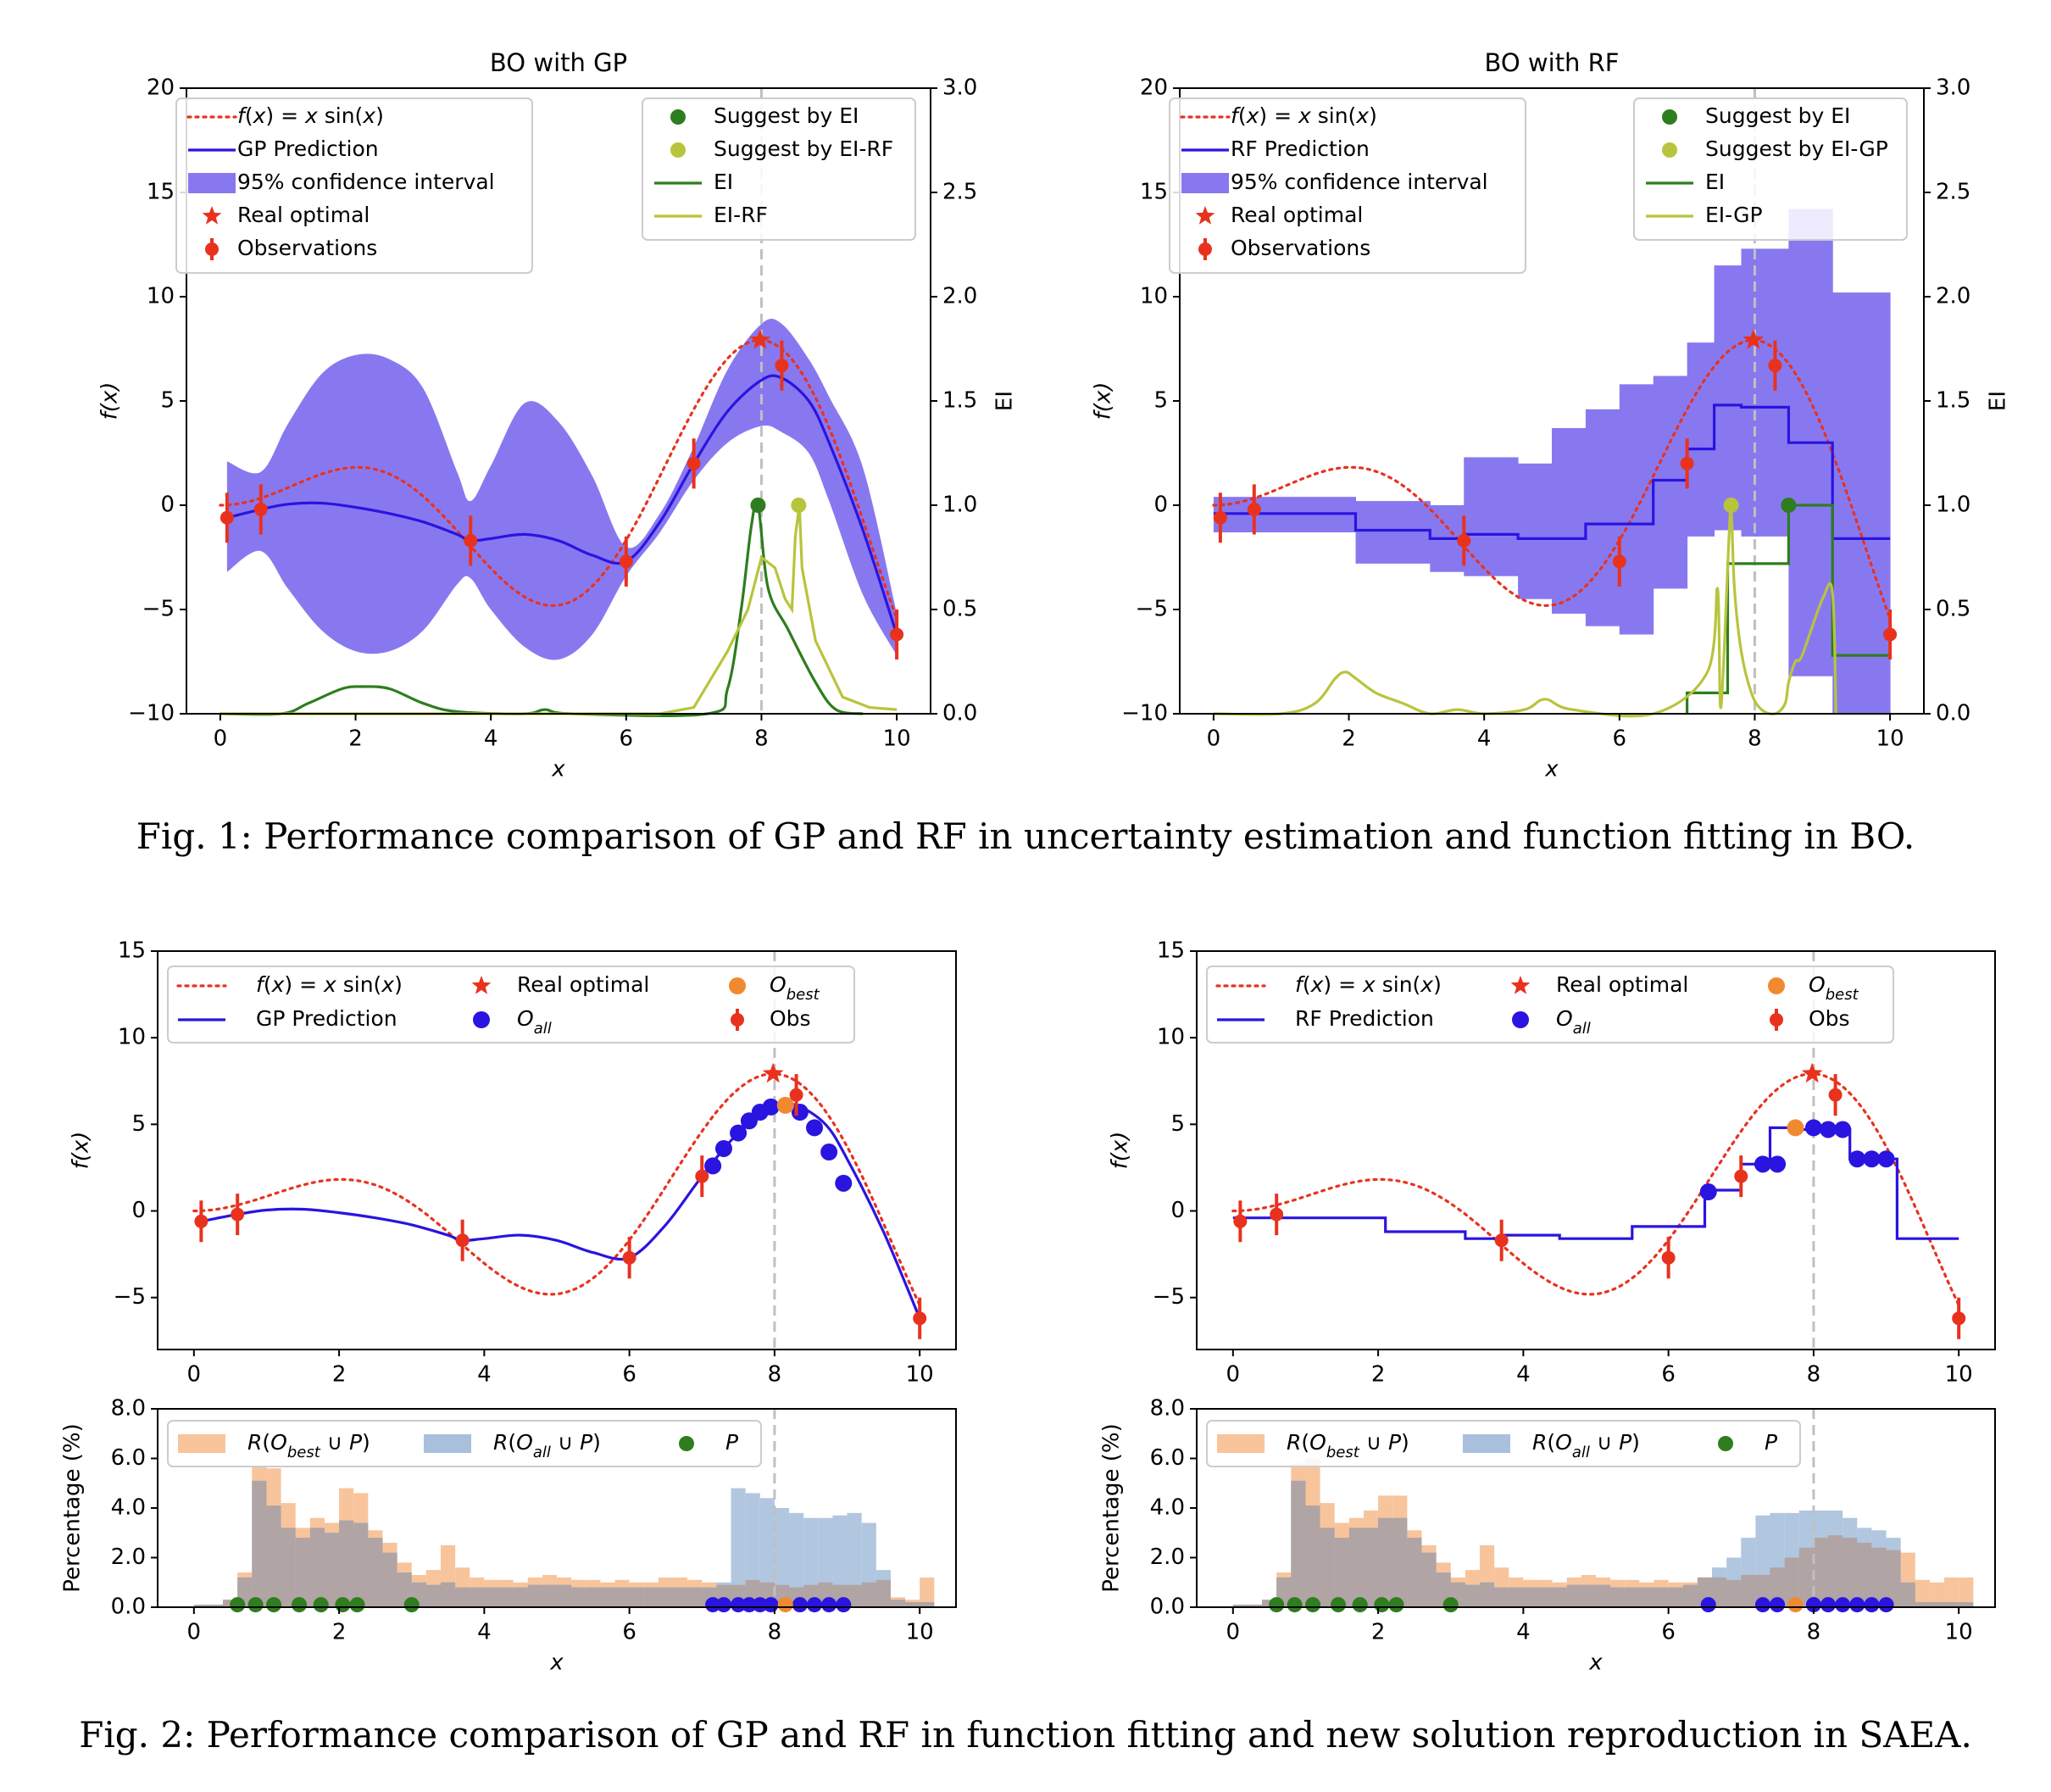 This screenshot has width=2051, height=1792. What do you see at coordinates (562, 504) in the screenshot?
I see `fig1-gp-prediction-line` at bounding box center [562, 504].